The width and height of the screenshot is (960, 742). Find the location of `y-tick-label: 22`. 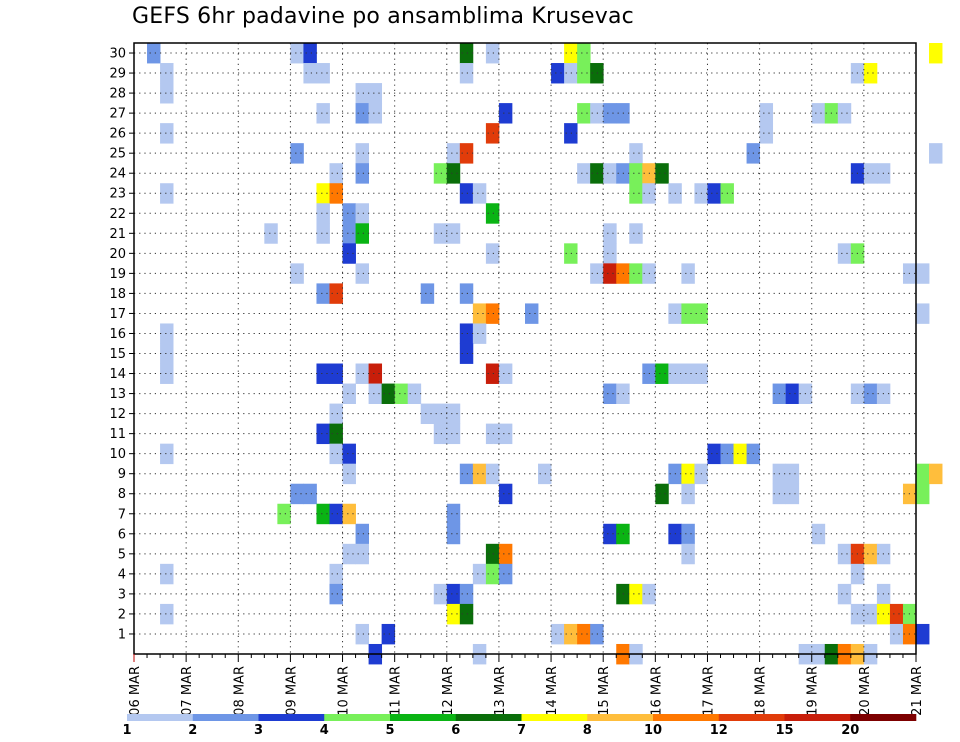

y-tick-label: 22 is located at coordinates (117, 214).